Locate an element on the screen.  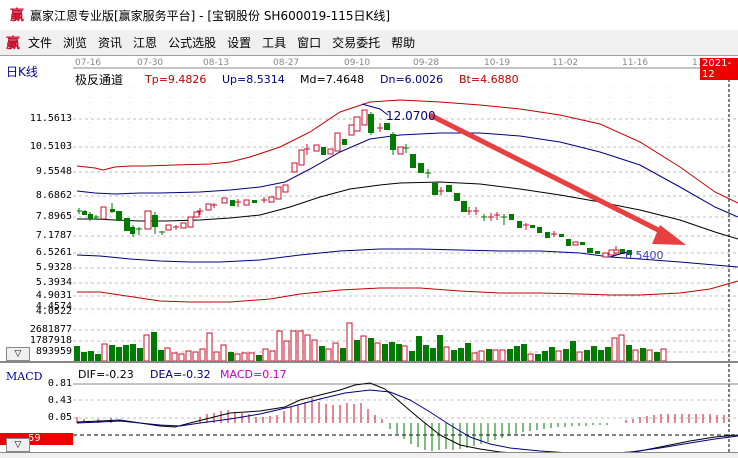
macd-tick: 0.81 is located at coordinates (59, 383).